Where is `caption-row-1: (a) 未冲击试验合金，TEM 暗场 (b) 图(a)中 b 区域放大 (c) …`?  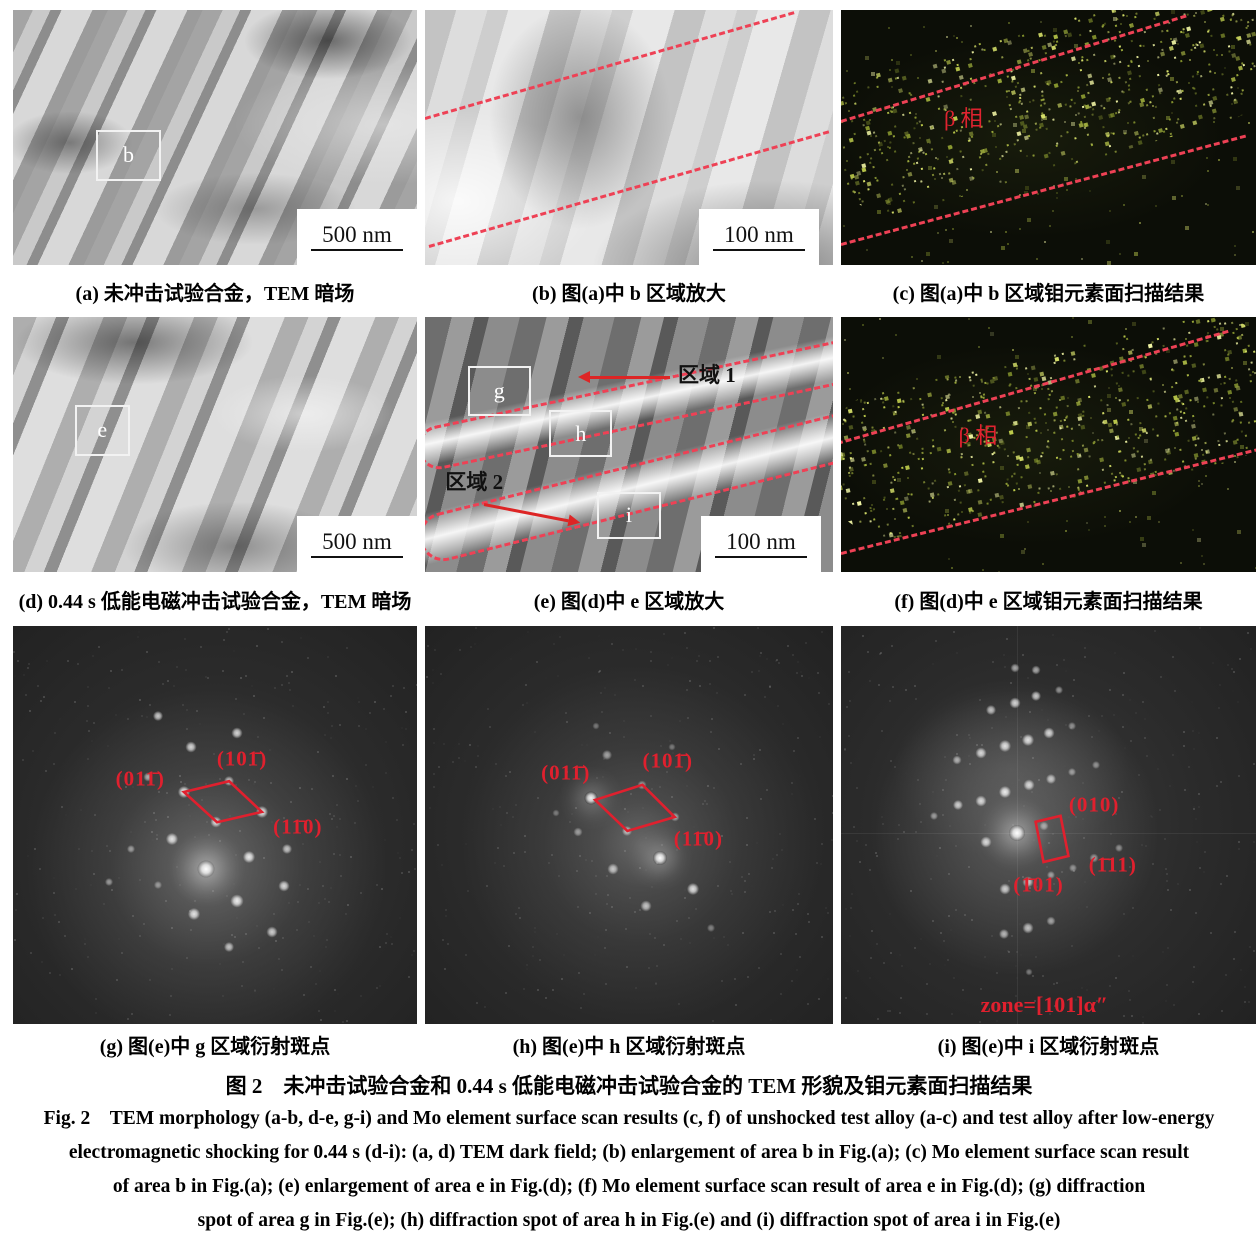
caption-row-1: (a) 未冲击试验合金，TEM 暗场 (b) 图(a)中 b 区域放大 (c) … is located at coordinates (629, 291).